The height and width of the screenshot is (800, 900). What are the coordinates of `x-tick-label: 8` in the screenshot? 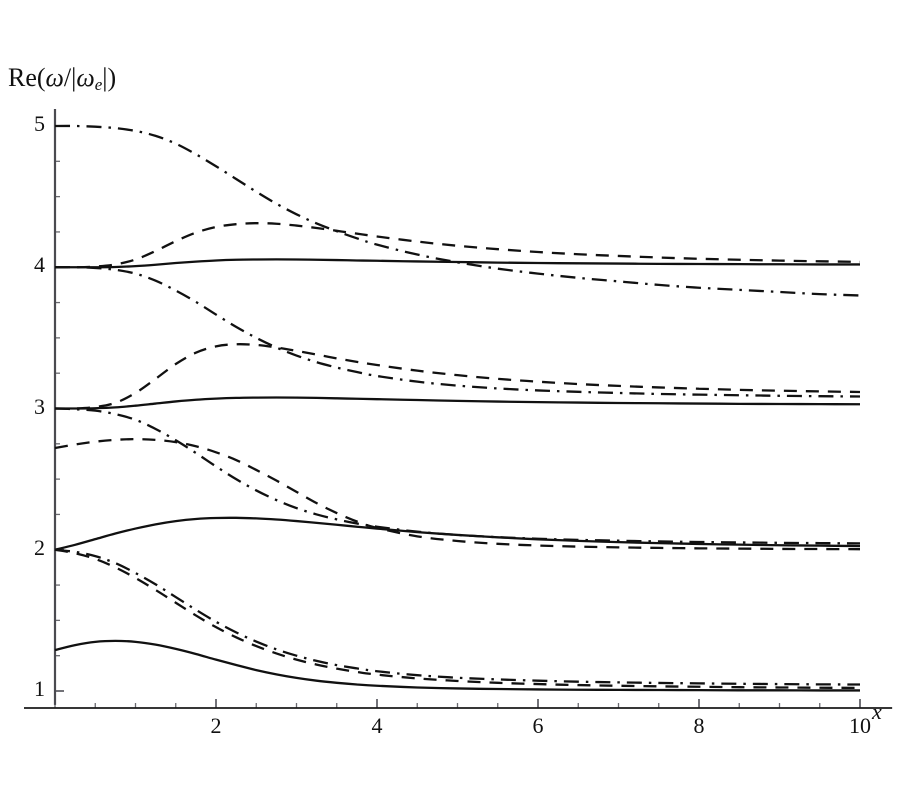 It's located at (699, 725).